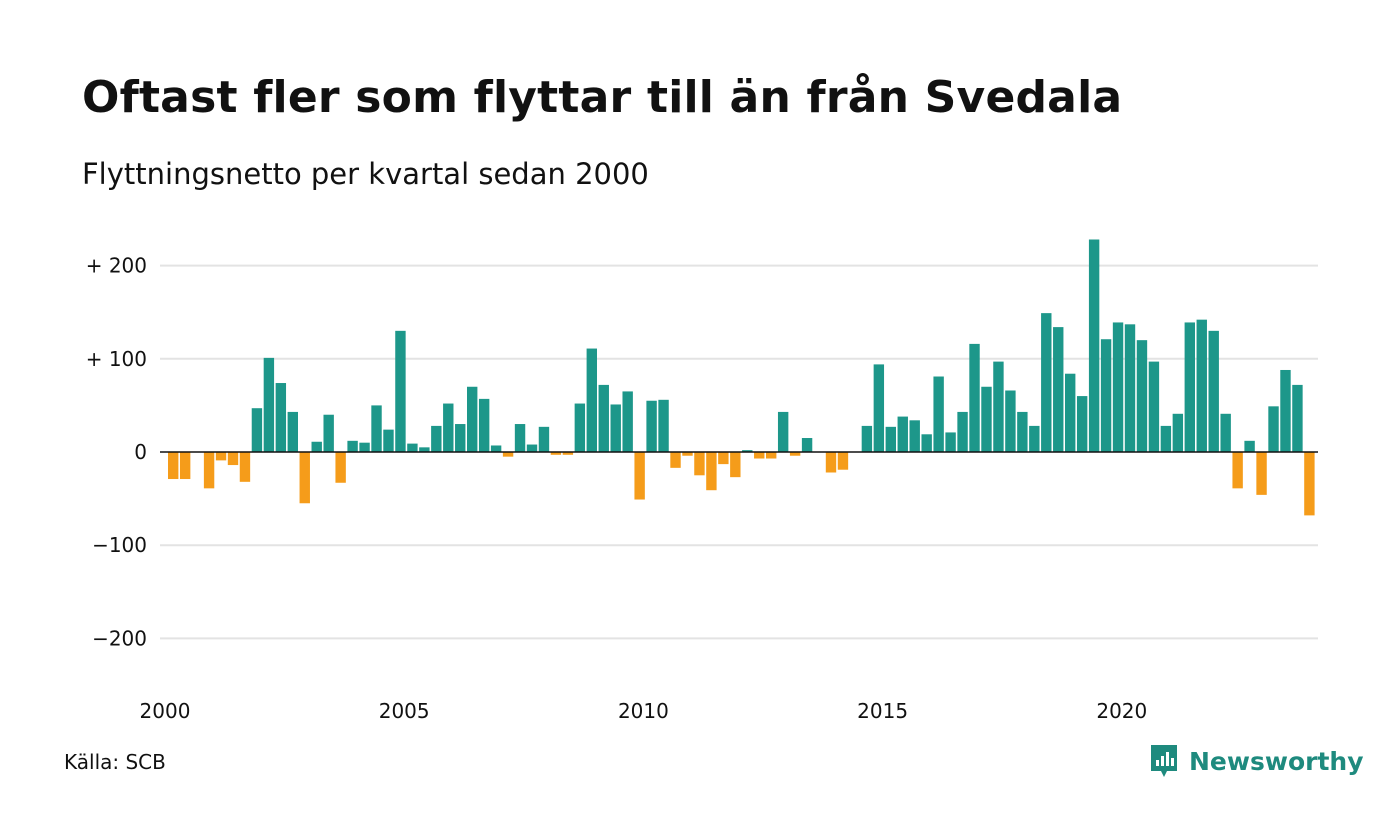  I want to click on x-tick-label: 2010, so click(643, 711).